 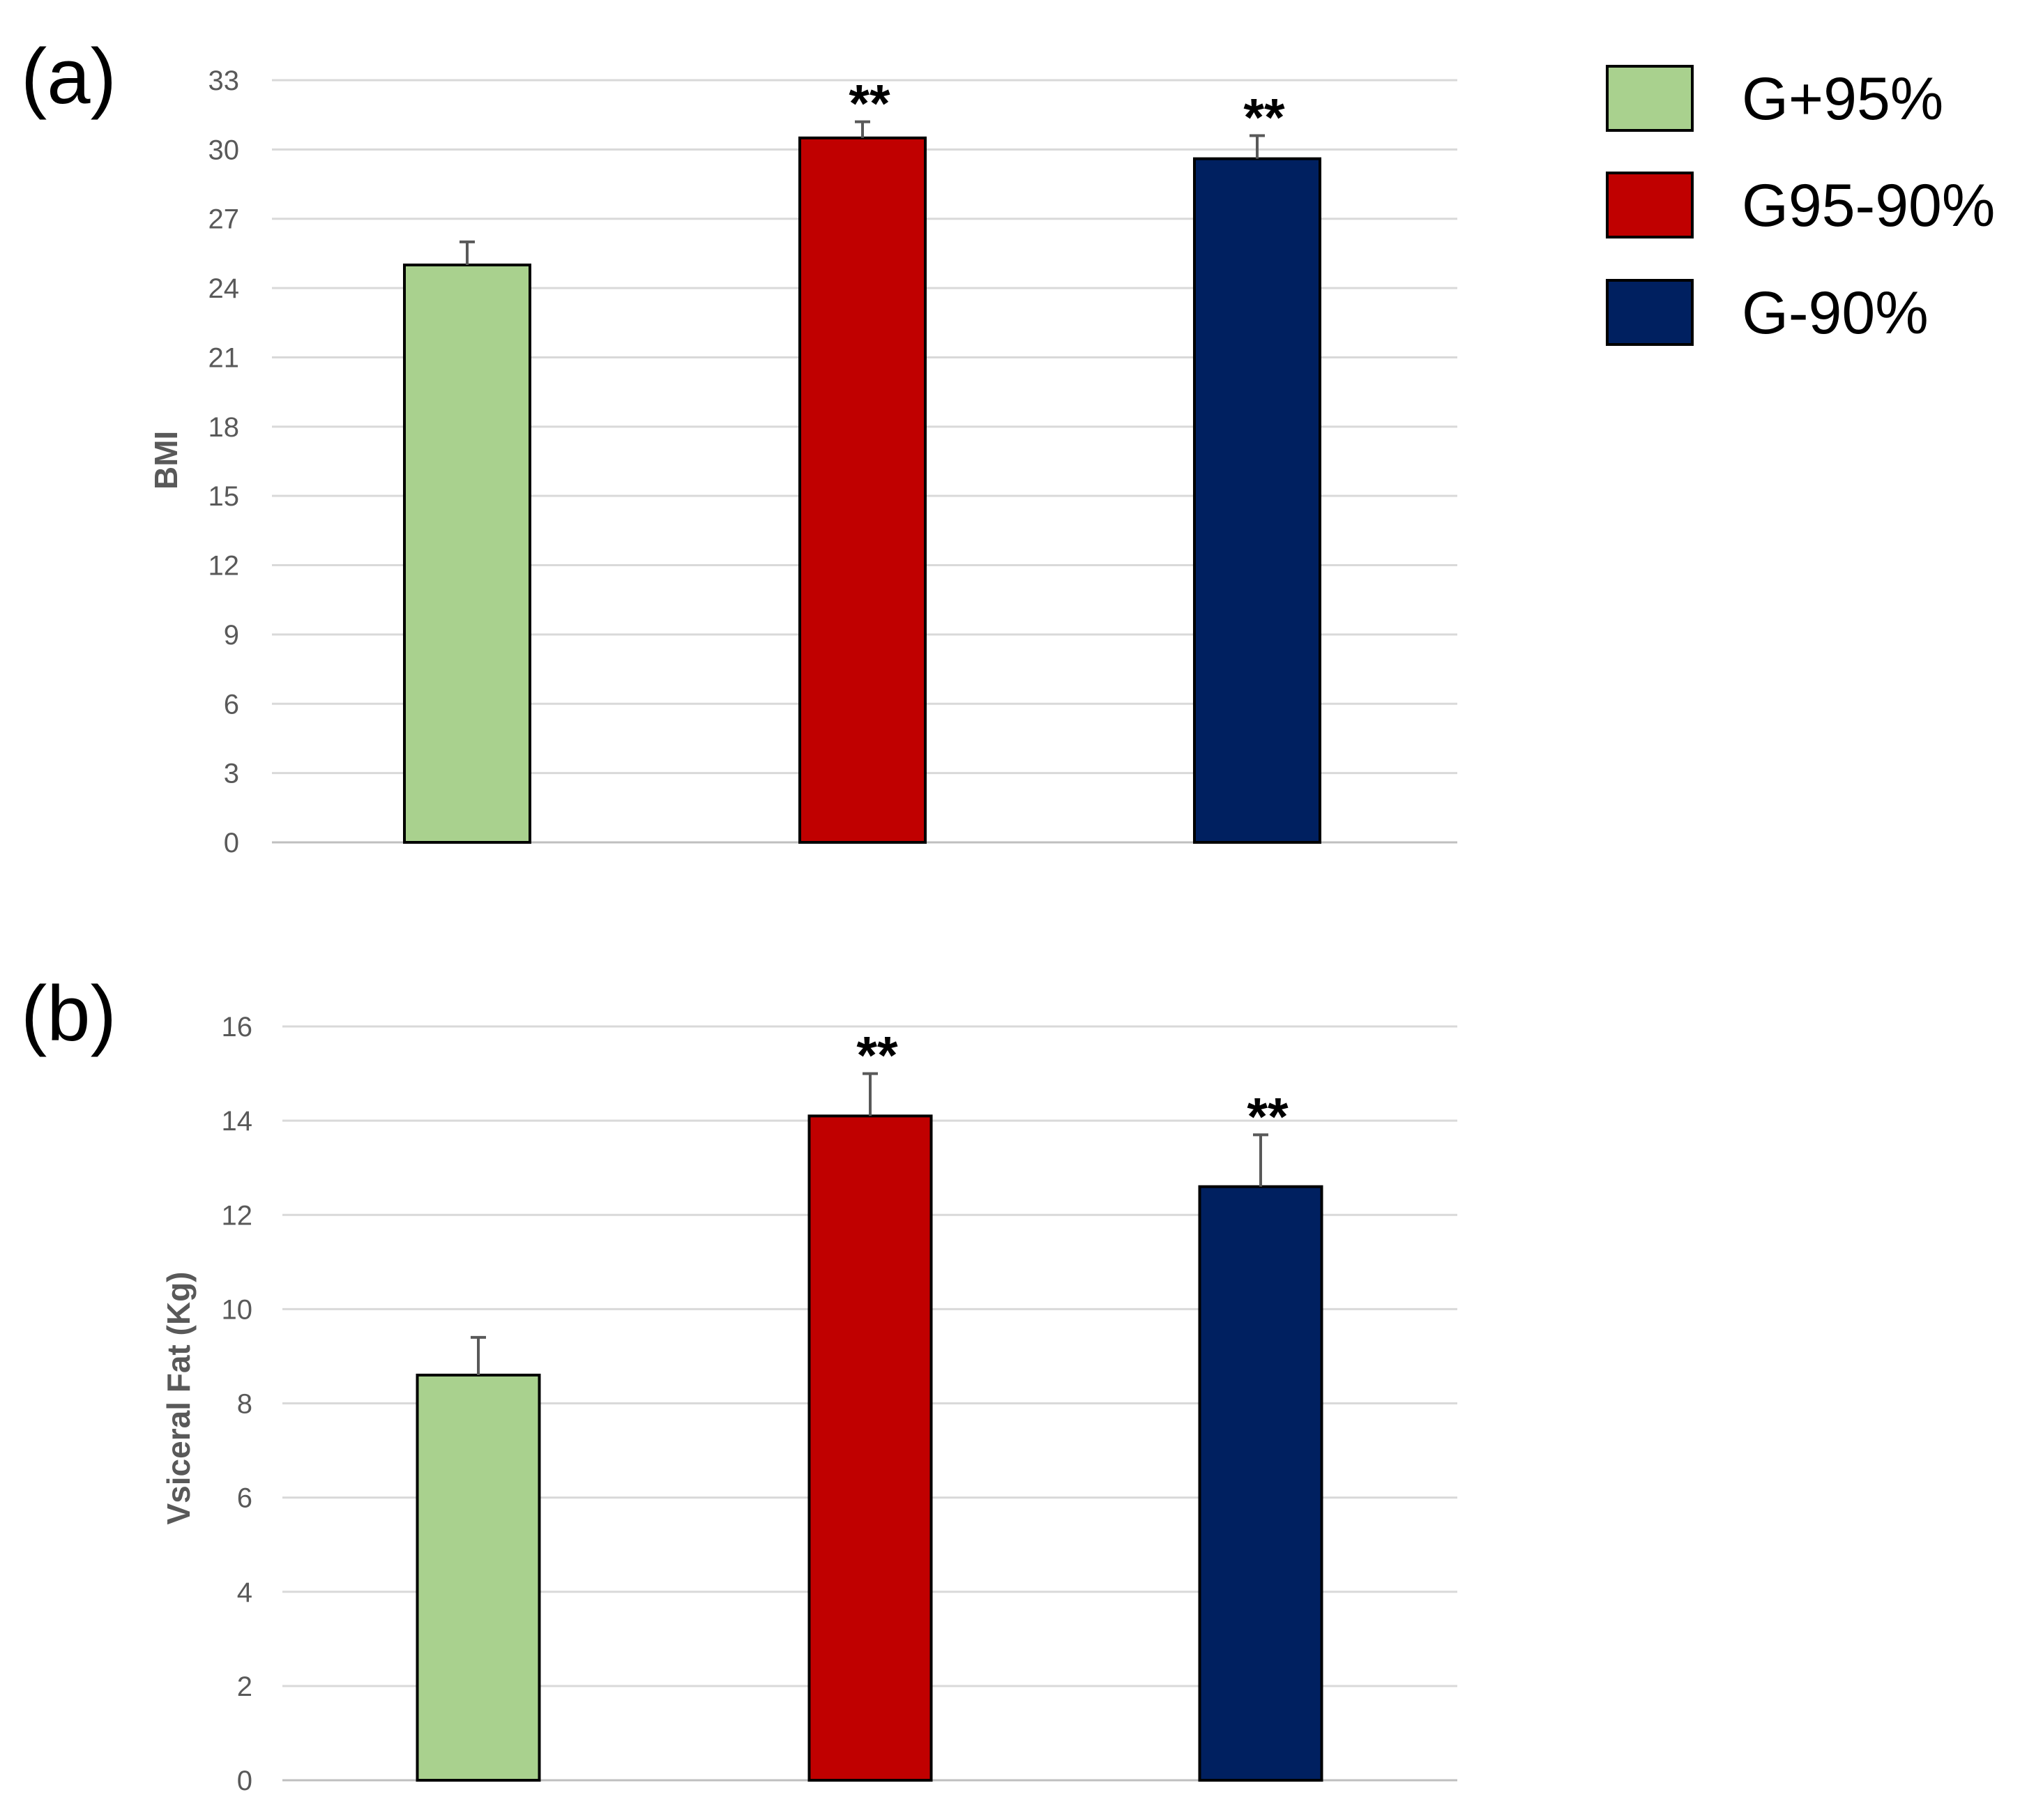 What do you see at coordinates (224, 427) in the screenshot?
I see `y-tick-label: 18` at bounding box center [224, 427].